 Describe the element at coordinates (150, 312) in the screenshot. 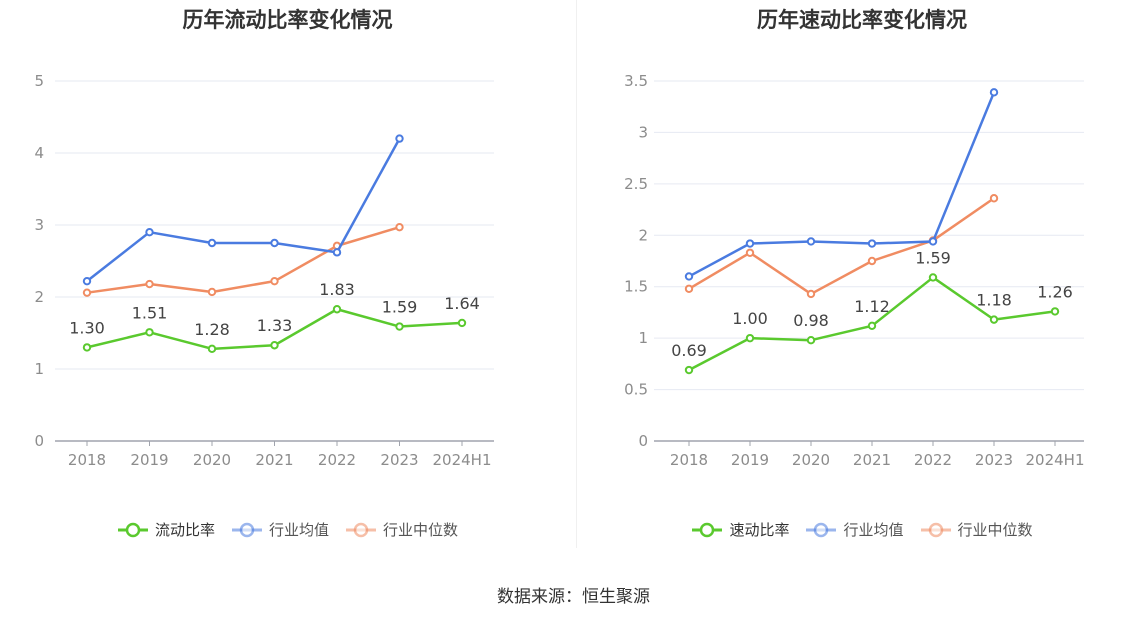

I see `data-label: 1.51` at that location.